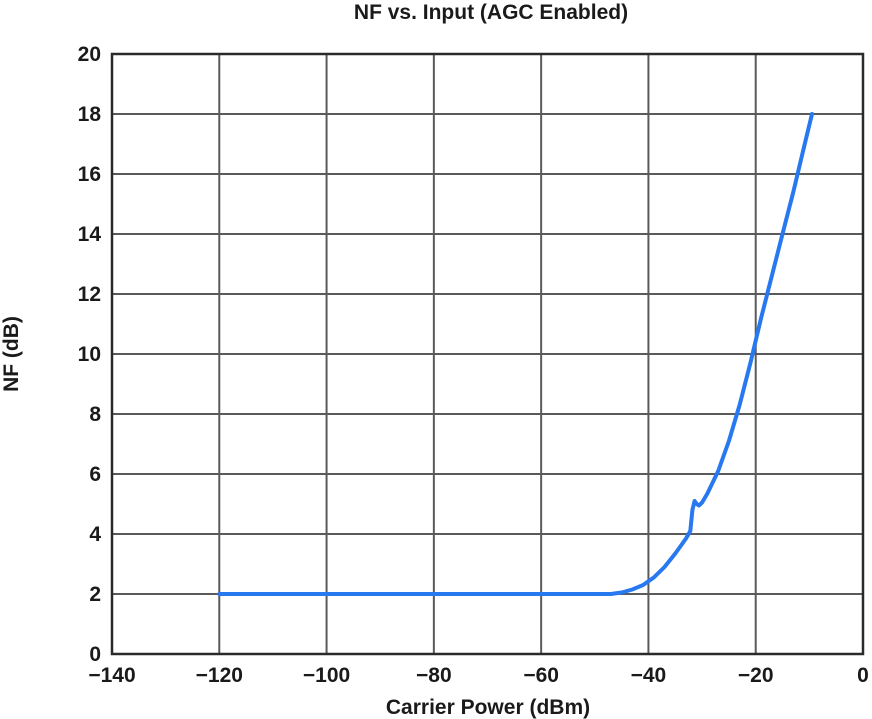  I want to click on y-tick-label: 18, so click(90, 114).